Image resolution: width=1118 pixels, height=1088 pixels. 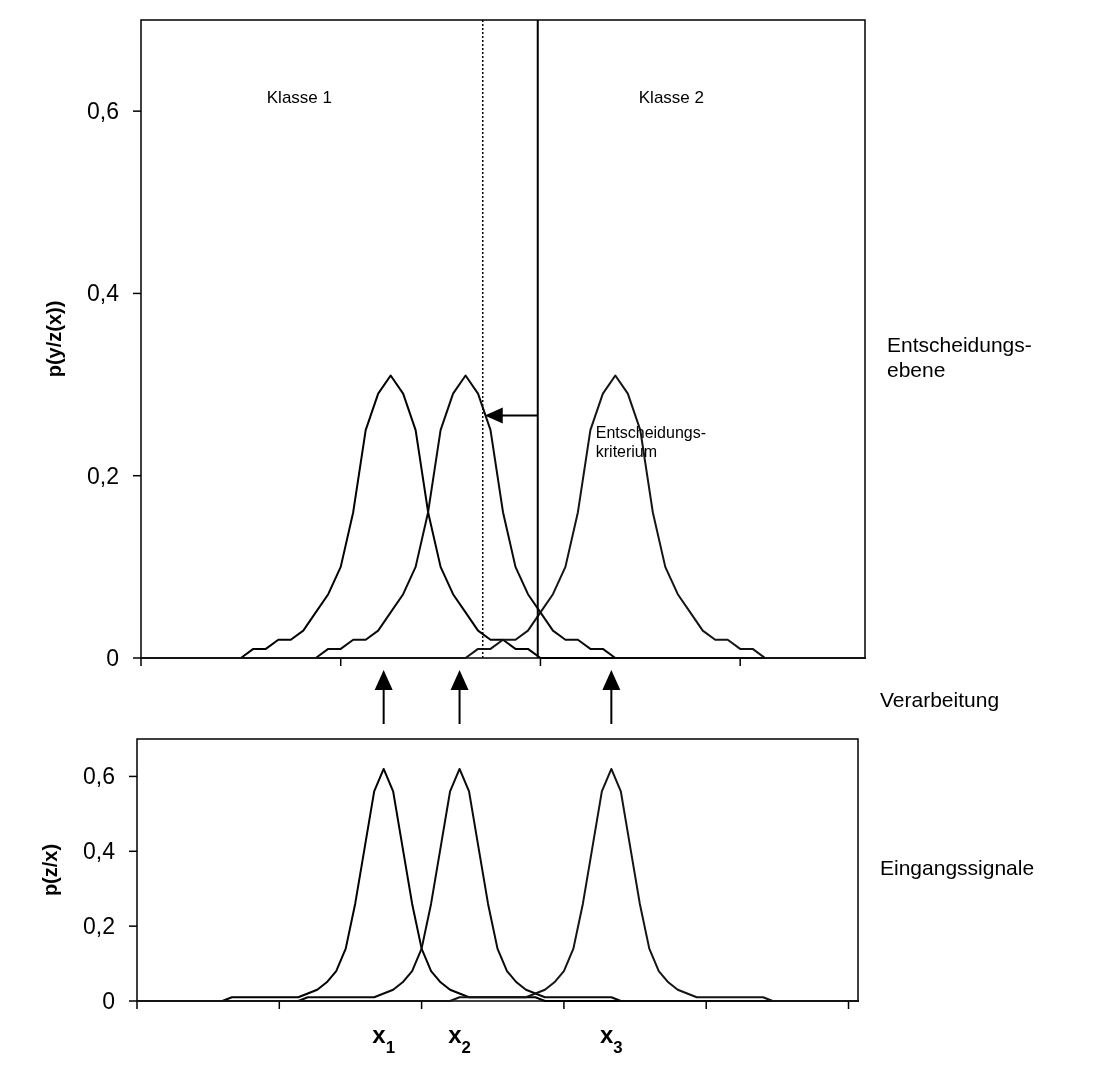 What do you see at coordinates (611, 1039) in the screenshot?
I see `x-tick-label: x$_{3}$` at bounding box center [611, 1039].